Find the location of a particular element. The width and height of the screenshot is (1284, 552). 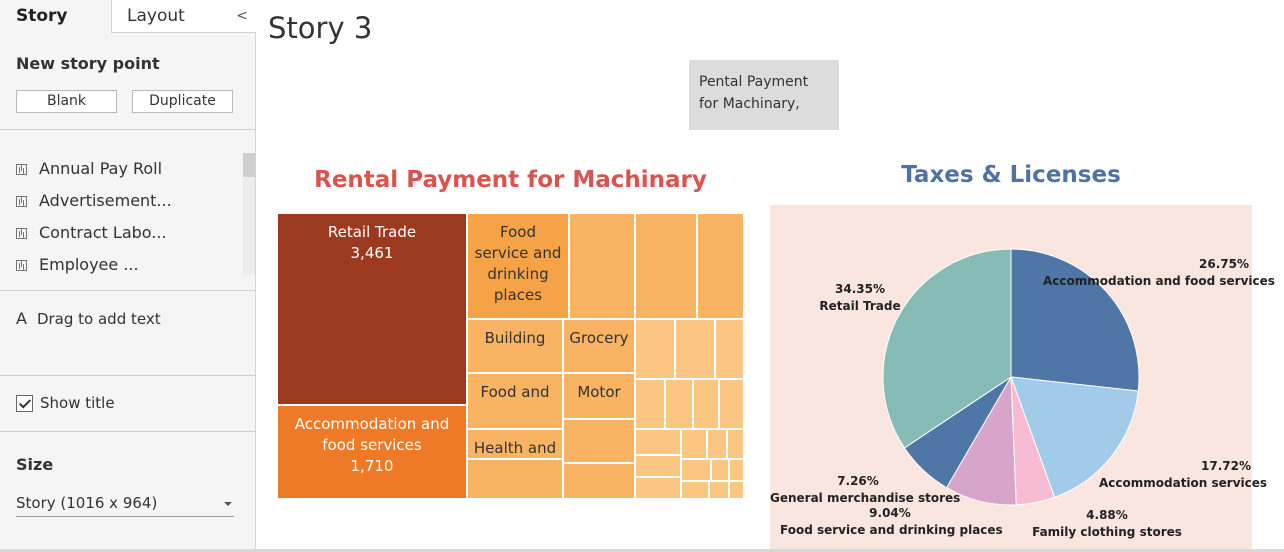

treemap-cell-label: Grocery is located at coordinates (599, 338).